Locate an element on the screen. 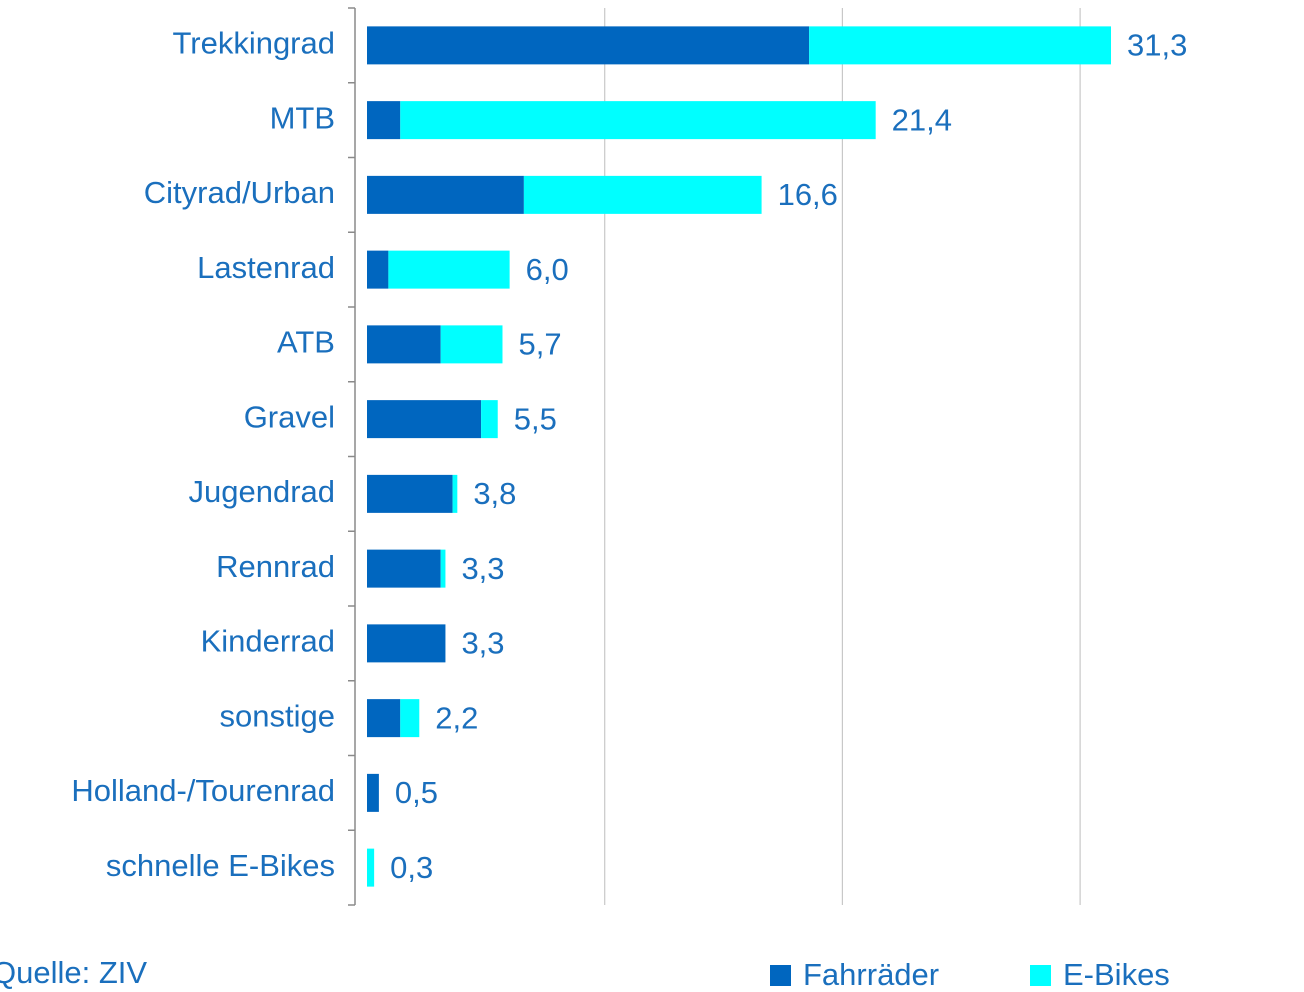 This screenshot has height=992, width=1304. total-label: 21,4 is located at coordinates (922, 119).